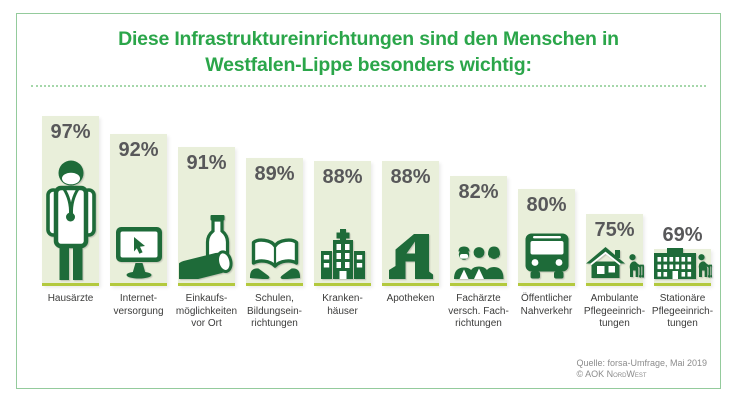 The width and height of the screenshot is (736, 402). Describe the element at coordinates (274, 174) in the screenshot. I see `bar-value: 89%` at that location.